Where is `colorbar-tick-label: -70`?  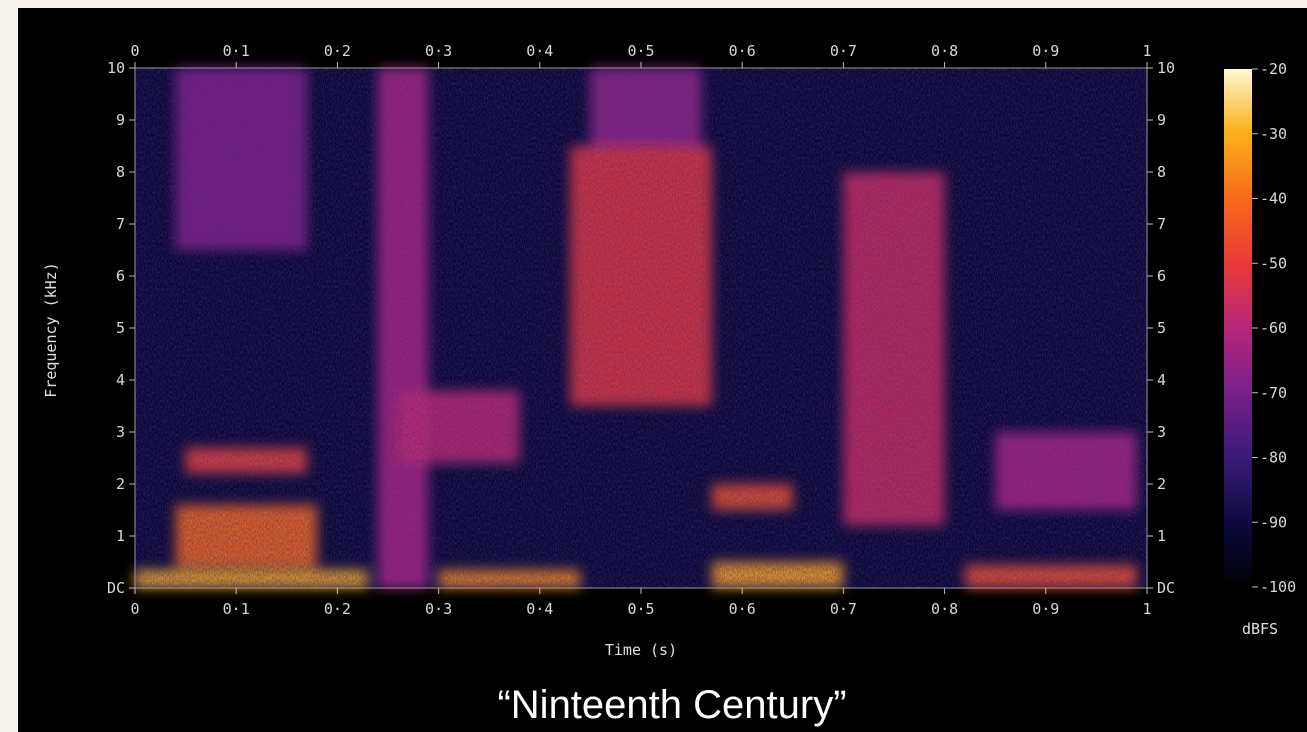
colorbar-tick-label: -70 is located at coordinates (1273, 393).